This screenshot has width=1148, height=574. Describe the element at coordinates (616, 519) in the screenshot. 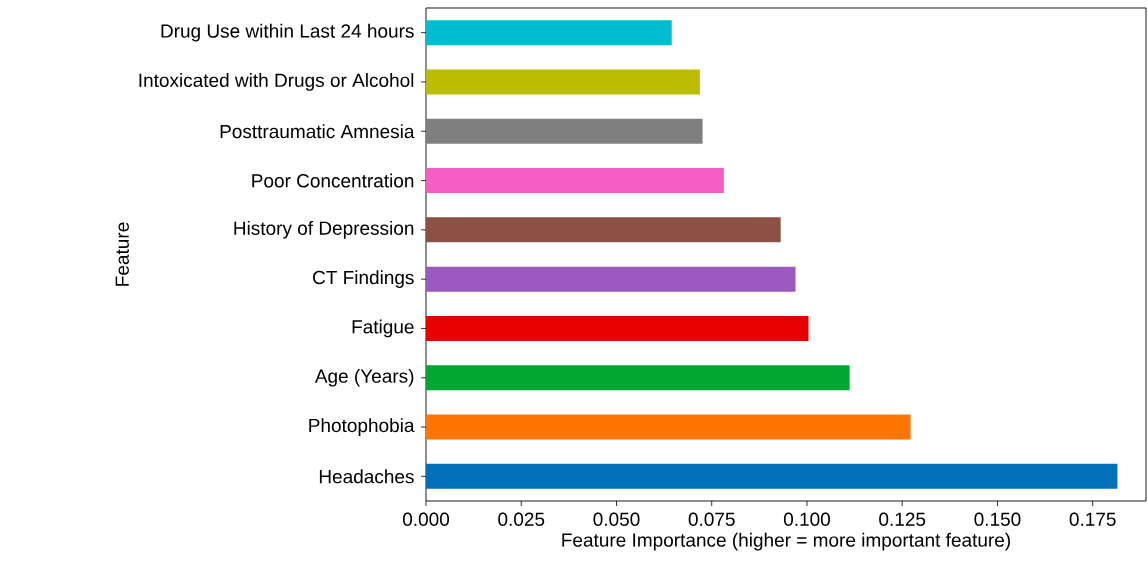

I see `x-tick-label: 0.050` at that location.